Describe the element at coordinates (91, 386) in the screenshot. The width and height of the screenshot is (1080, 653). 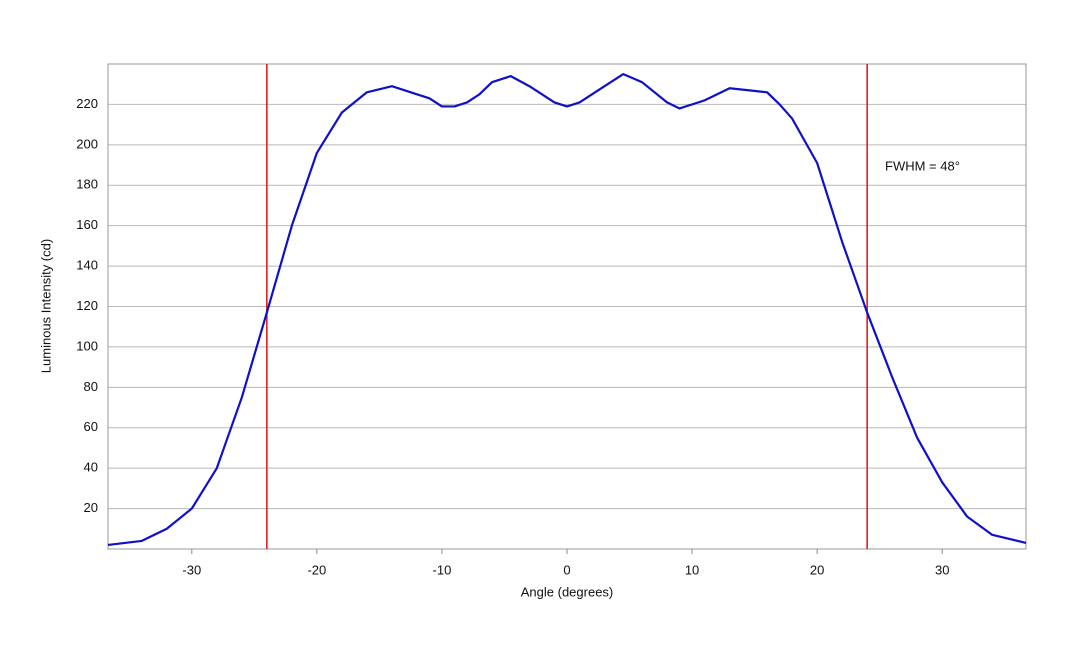
I see `y-tick-label: 80` at that location.